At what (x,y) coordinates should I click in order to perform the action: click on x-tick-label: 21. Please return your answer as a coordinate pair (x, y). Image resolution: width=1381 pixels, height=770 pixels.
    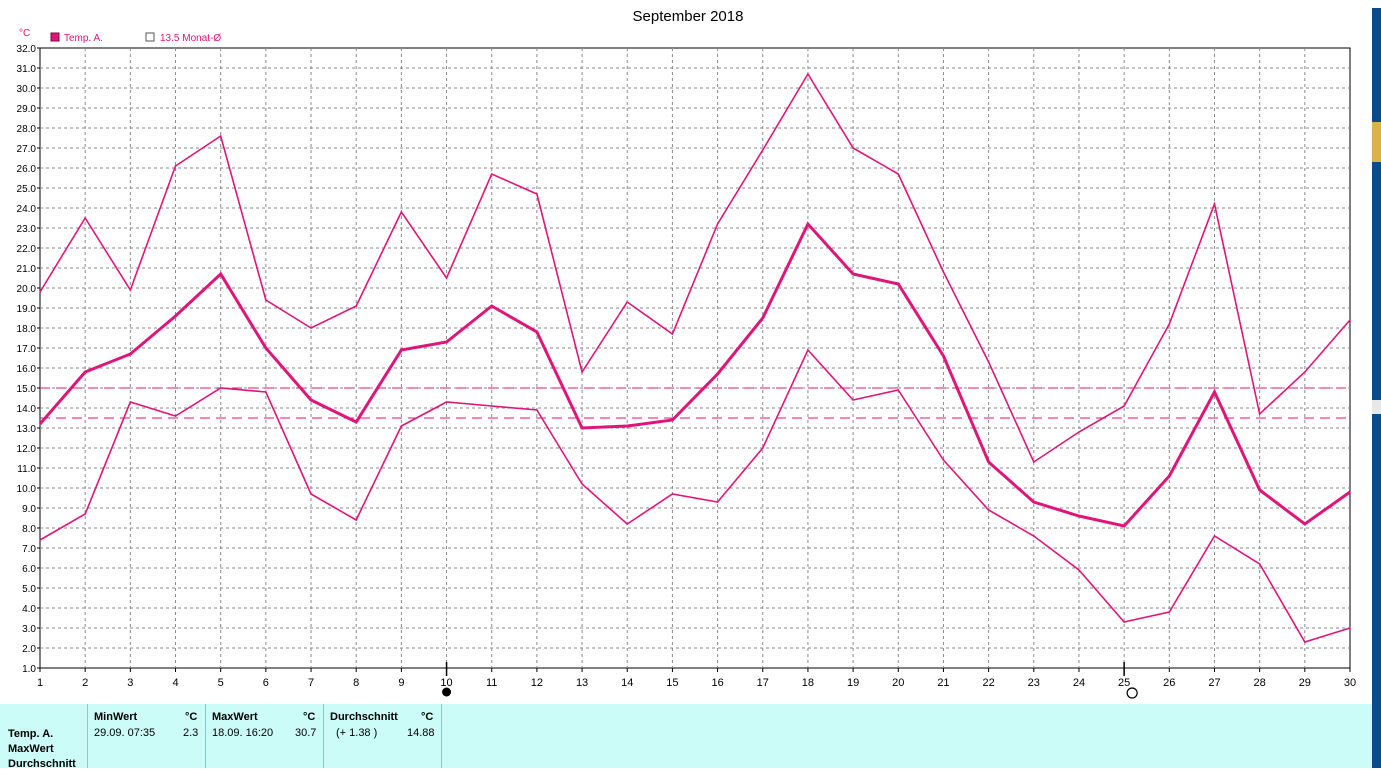
    Looking at the image, I should click on (943, 683).